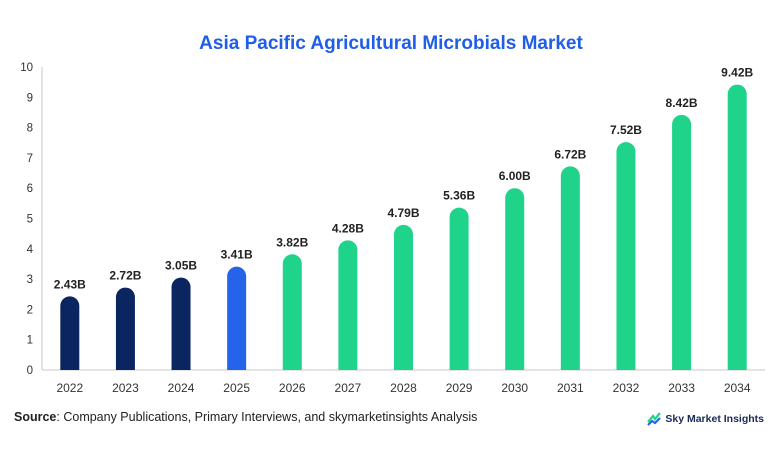 Image resolution: width=782 pixels, height=454 pixels. What do you see at coordinates (654, 419) in the screenshot?
I see `sky-market-insights-logo-icon` at bounding box center [654, 419].